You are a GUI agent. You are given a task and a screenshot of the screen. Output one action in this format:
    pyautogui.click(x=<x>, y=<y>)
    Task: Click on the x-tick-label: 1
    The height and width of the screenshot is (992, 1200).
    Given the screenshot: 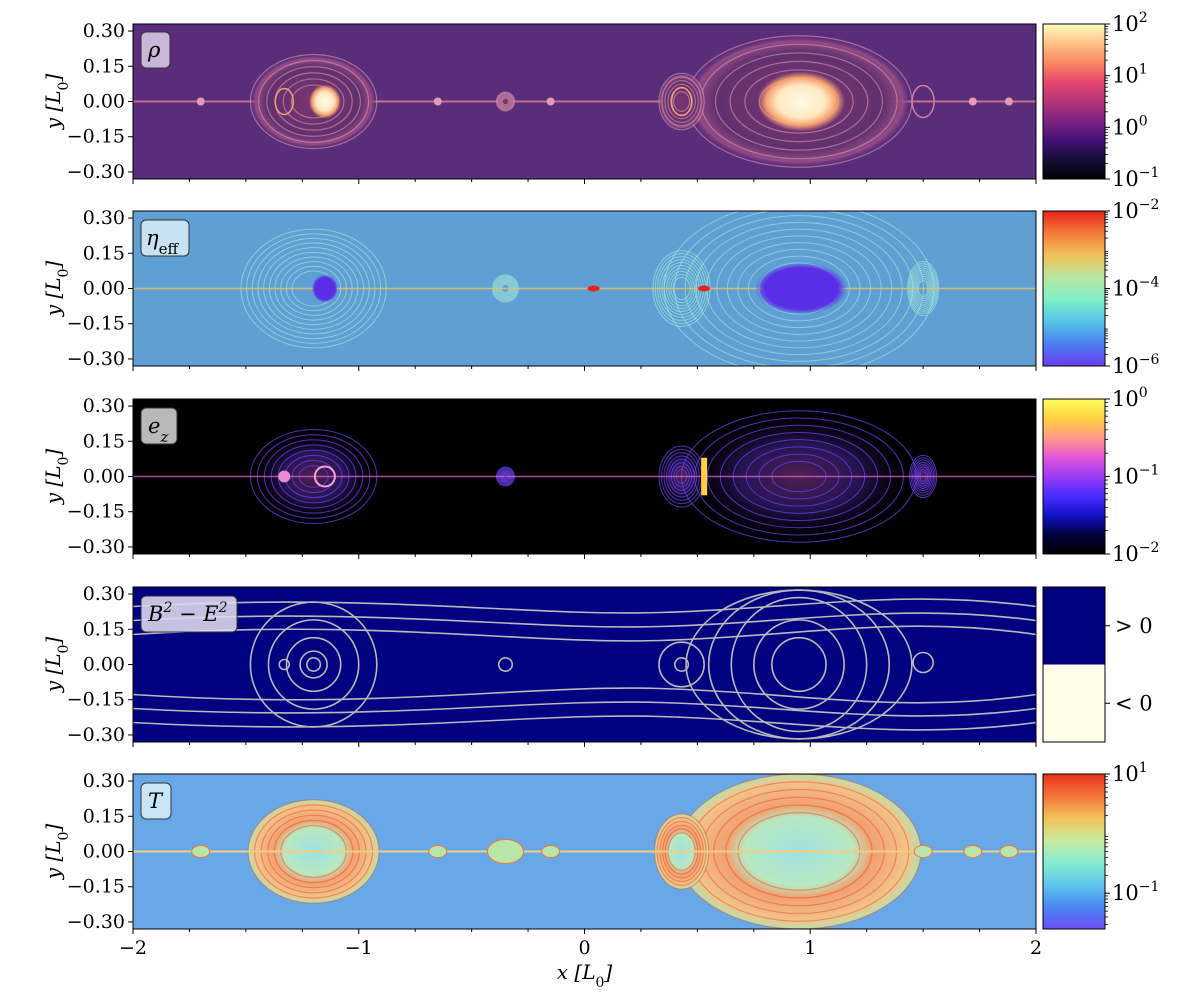 What is the action you would take?
    pyautogui.click(x=810, y=948)
    